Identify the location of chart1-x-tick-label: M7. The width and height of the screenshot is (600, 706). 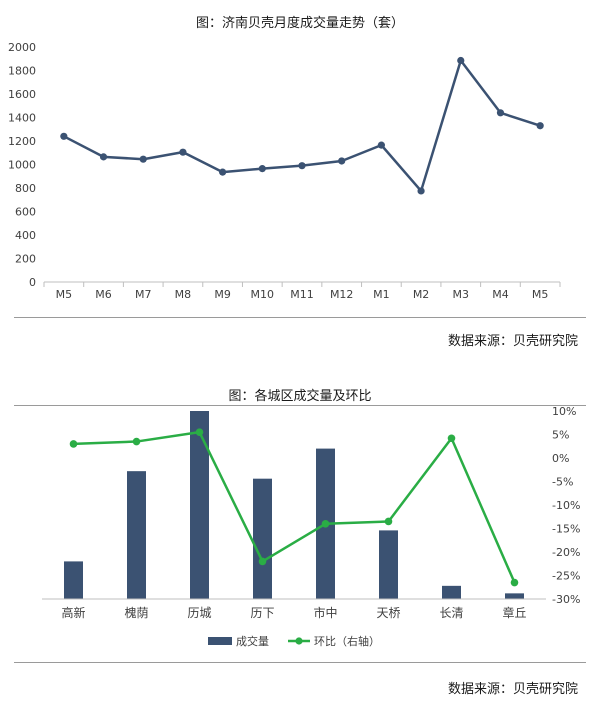
(143, 294).